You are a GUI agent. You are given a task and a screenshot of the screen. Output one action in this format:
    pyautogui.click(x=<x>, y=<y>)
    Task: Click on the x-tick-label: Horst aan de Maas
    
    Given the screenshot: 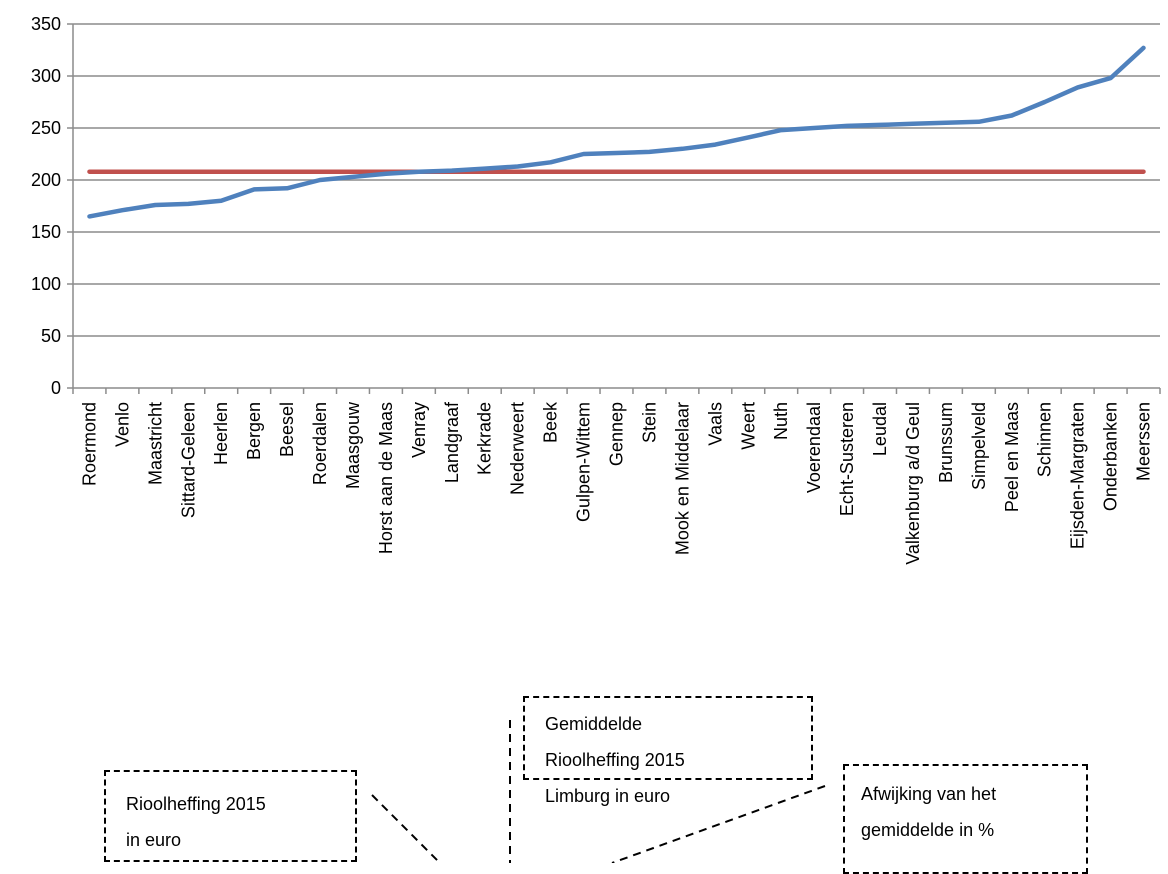 What is the action you would take?
    pyautogui.click(x=386, y=478)
    